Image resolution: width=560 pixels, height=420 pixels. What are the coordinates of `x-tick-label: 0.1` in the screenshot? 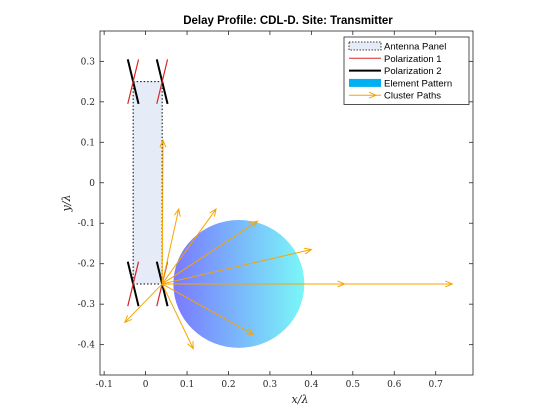 It's located at (187, 385).